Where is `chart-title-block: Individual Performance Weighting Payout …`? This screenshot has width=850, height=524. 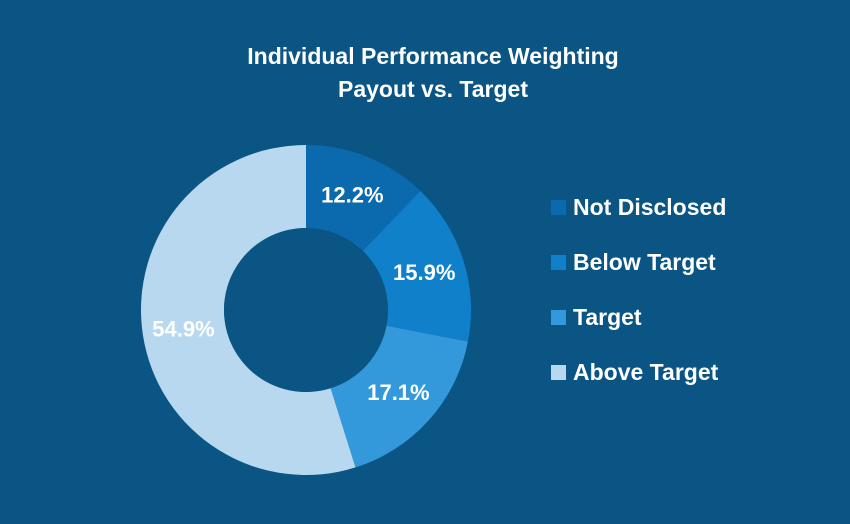 chart-title-block: Individual Performance Weighting Payout … is located at coordinates (425, 73).